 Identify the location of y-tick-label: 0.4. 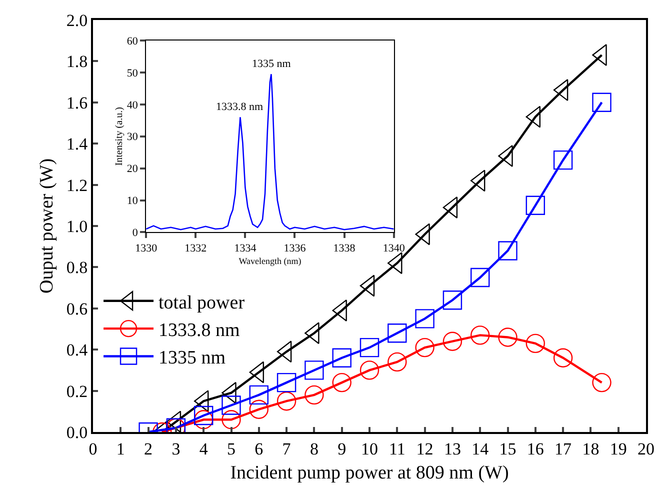
(77, 350).